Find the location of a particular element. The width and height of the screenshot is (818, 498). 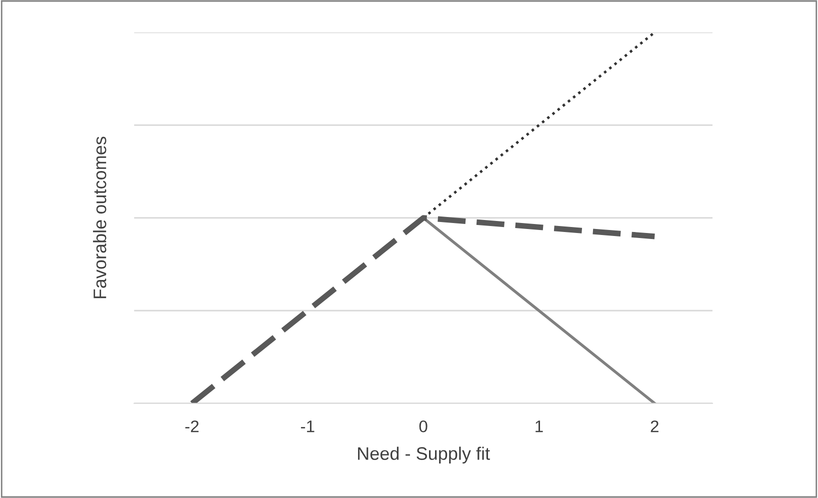

y-axis-title: Favorable outcomes is located at coordinates (99, 217).